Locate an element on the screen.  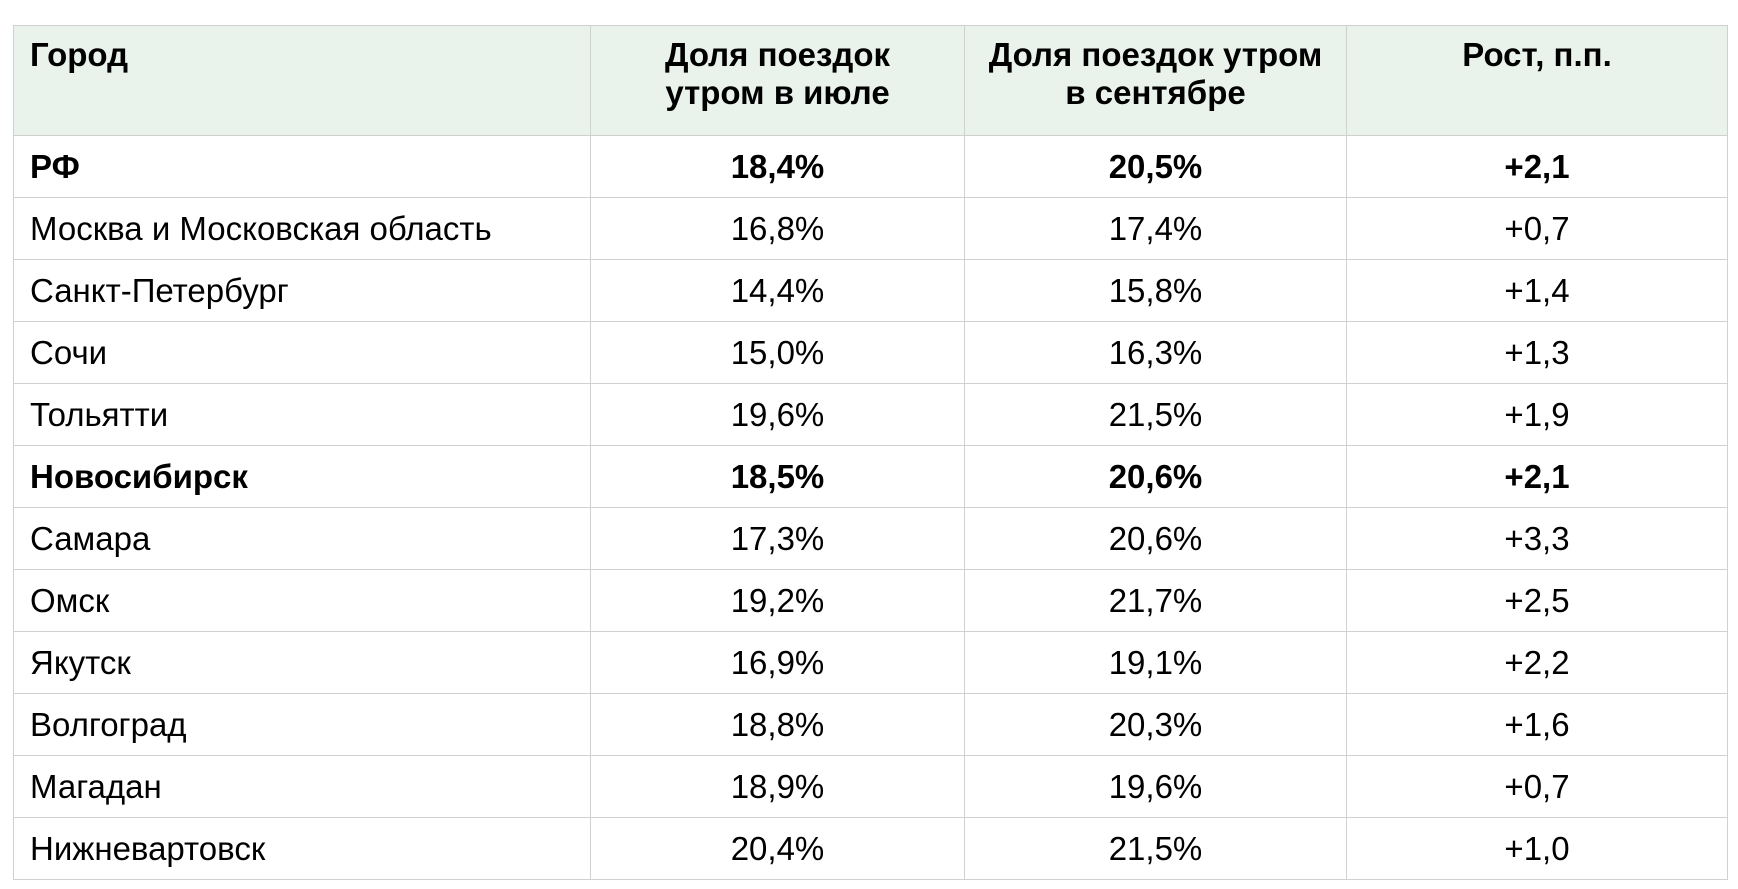
table-row: Сочи 15,0% 16,3% +1,3 is located at coordinates (870, 352).